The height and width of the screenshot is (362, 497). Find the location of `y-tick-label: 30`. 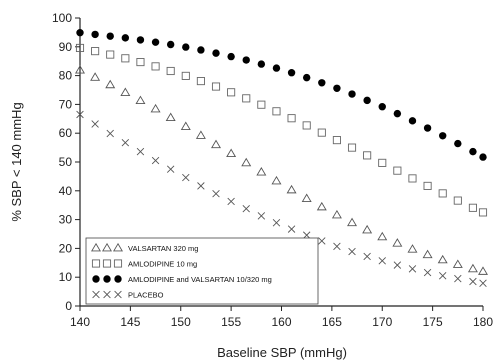

y-tick-label: 30 is located at coordinates (66, 220).